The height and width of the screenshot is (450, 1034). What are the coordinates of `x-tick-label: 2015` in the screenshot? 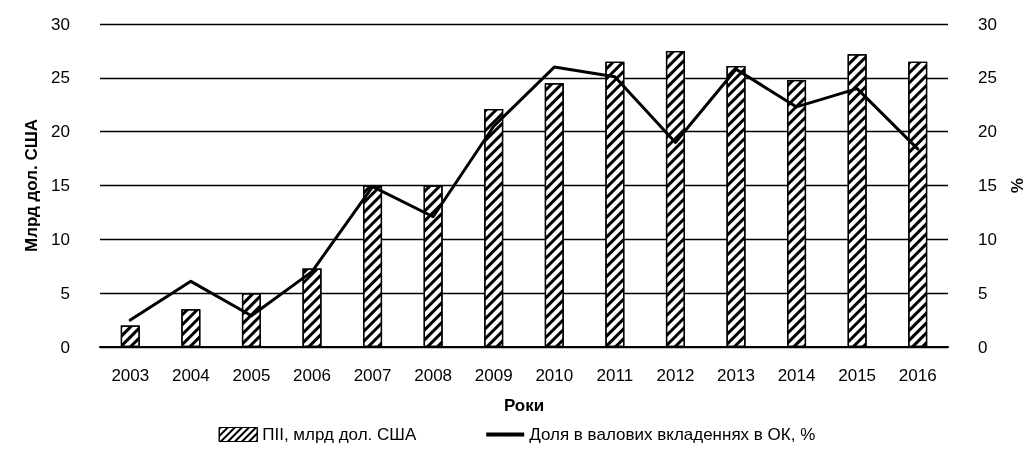 It's located at (857, 375).